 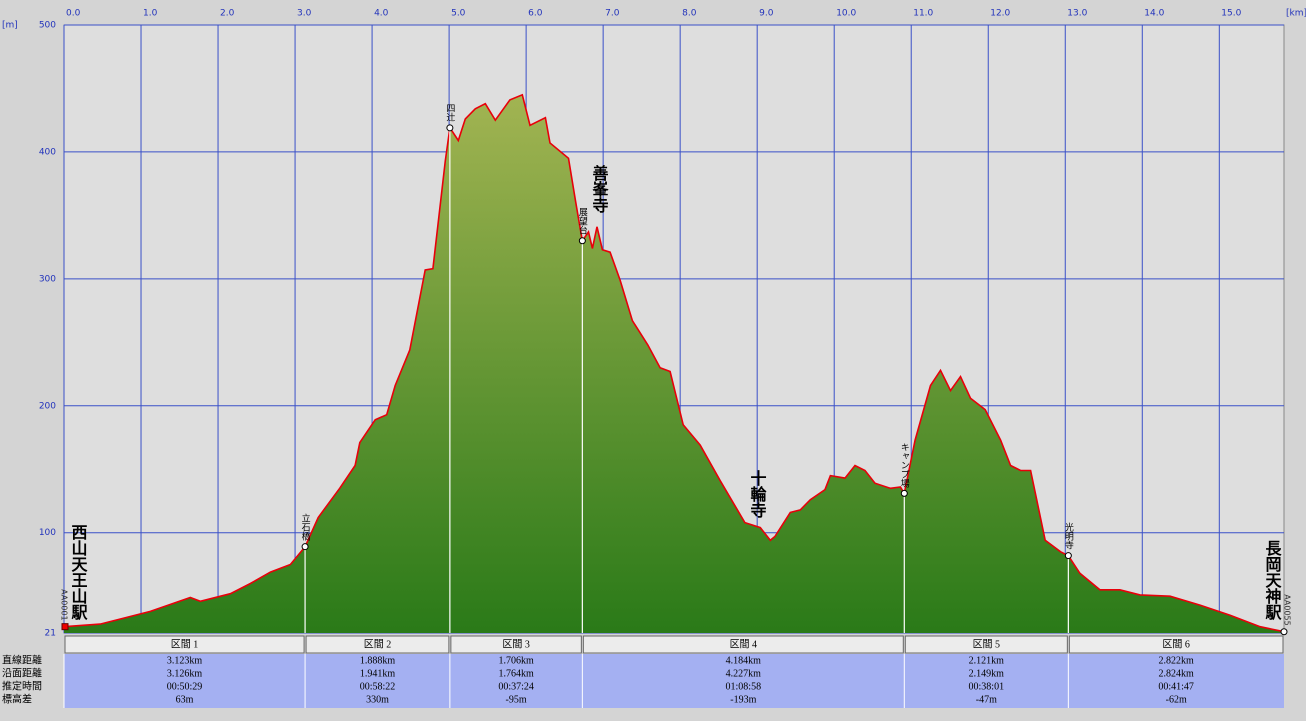 I want to click on section-name: 区間 5, so click(x=987, y=644).